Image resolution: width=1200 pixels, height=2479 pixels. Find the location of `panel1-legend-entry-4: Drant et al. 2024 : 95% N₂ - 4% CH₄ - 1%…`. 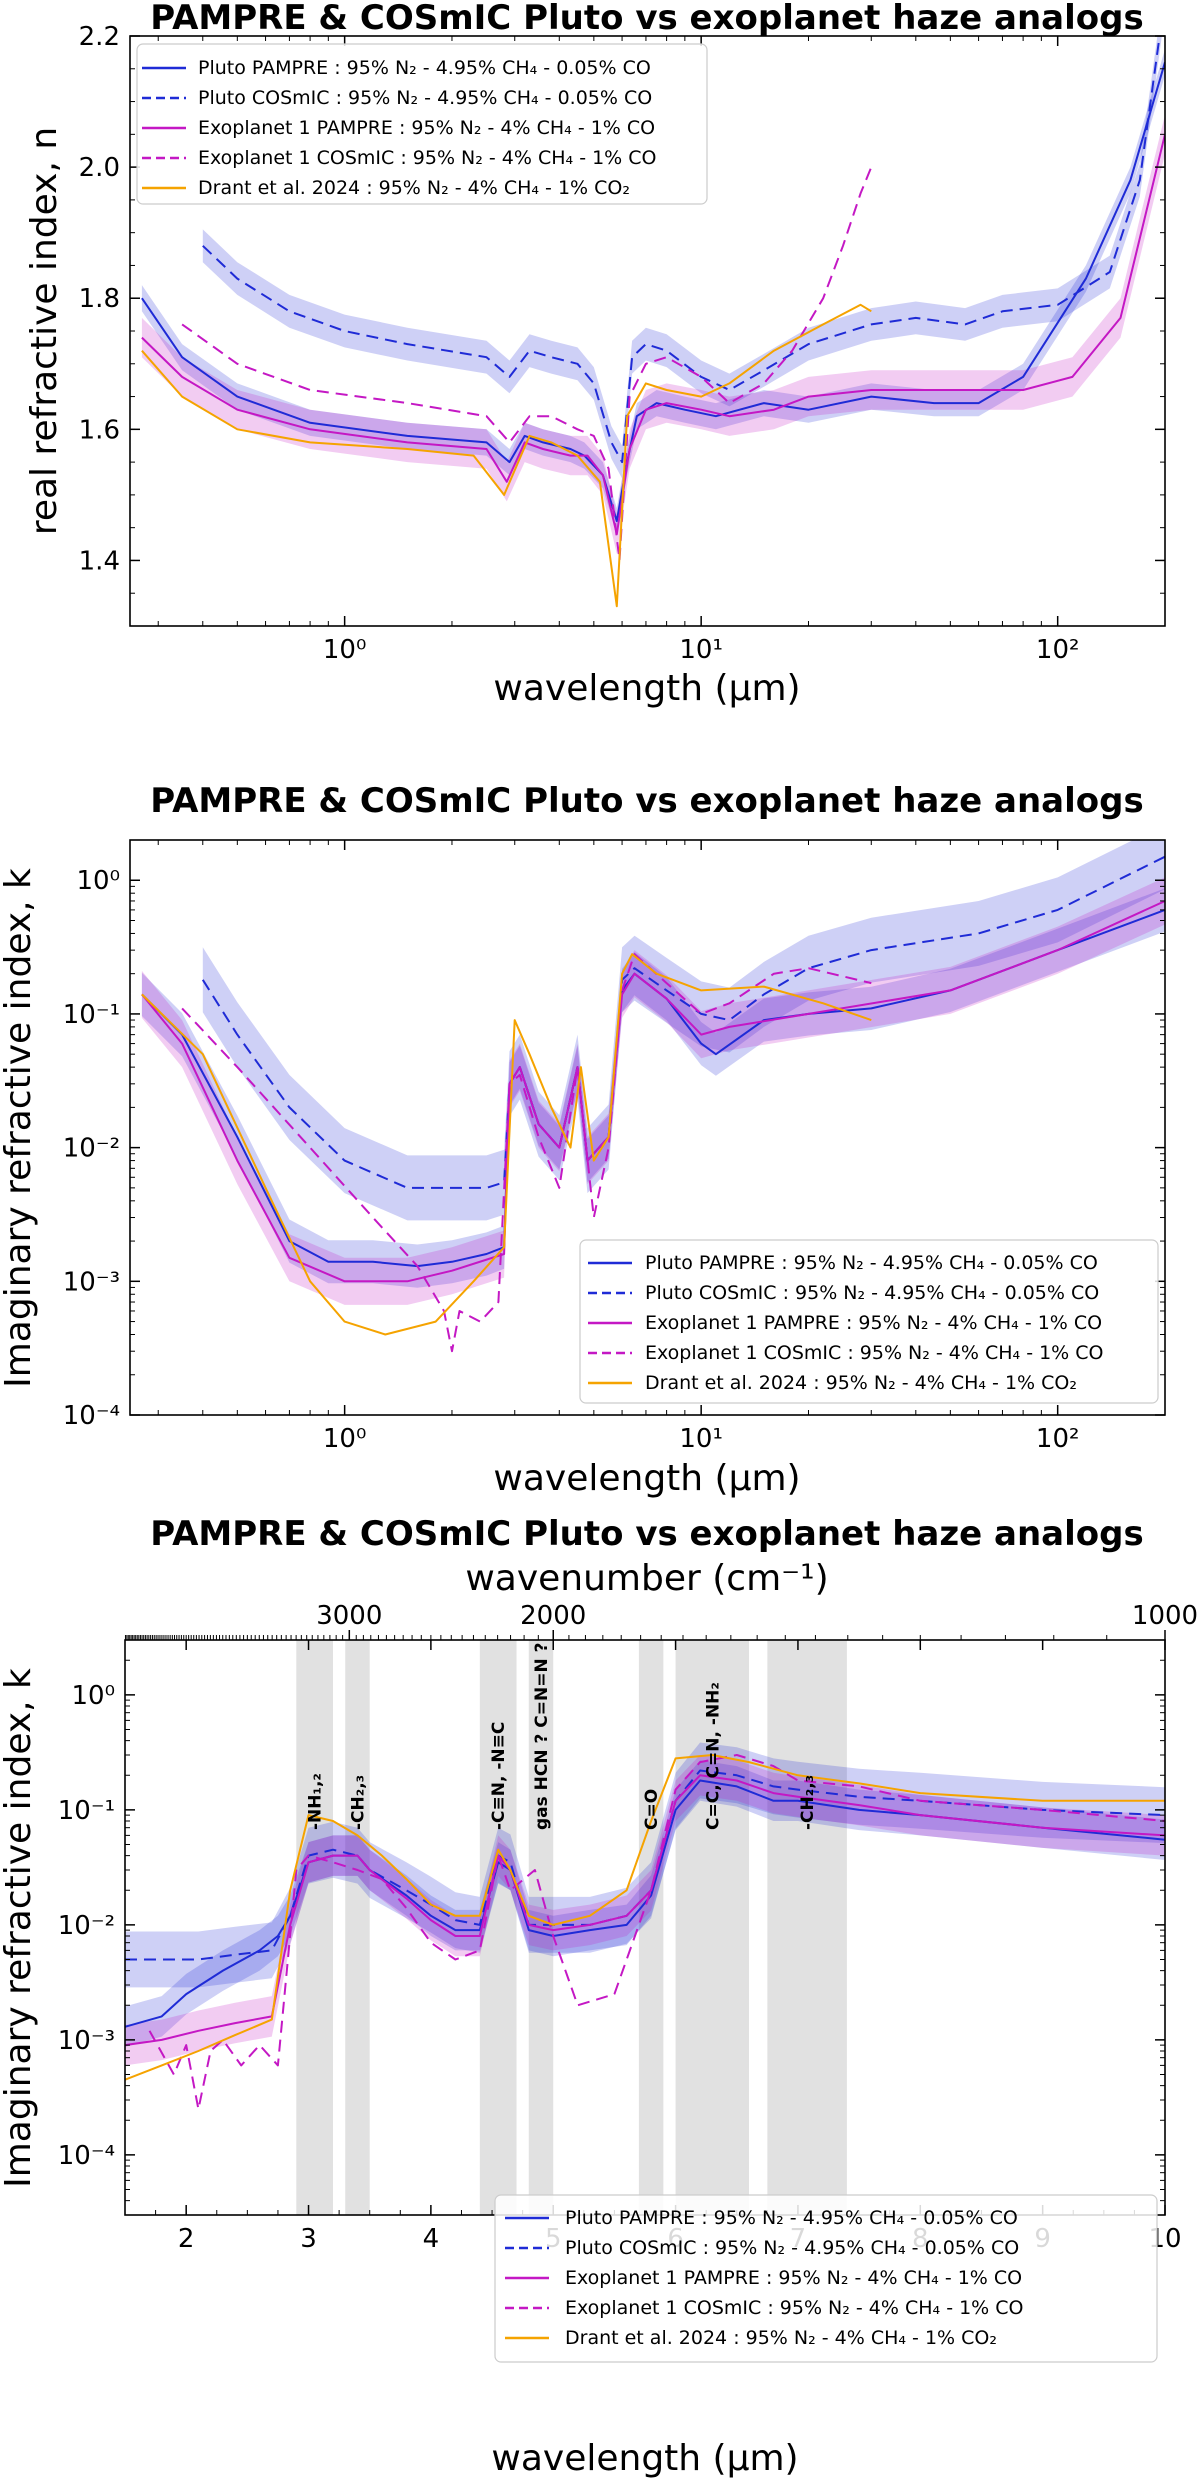

panel1-legend-entry-4: Drant et al. 2024 : 95% N₂ - 4% CH₄ - 1%… is located at coordinates (414, 188).